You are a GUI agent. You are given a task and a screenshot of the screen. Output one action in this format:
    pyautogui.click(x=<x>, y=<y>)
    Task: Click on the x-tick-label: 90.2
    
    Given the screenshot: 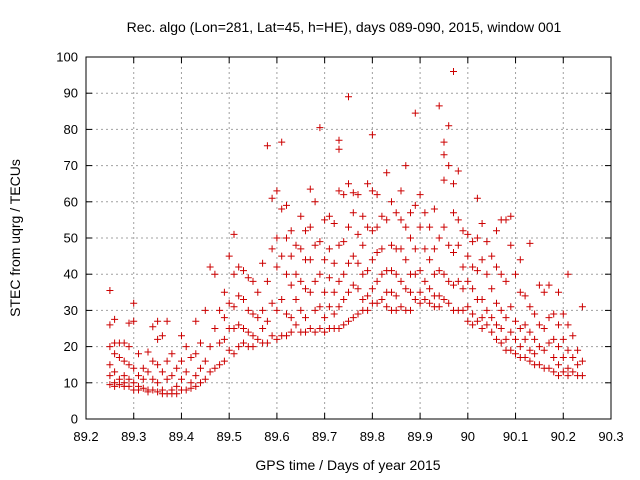 What is the action you would take?
    pyautogui.click(x=563, y=436)
    